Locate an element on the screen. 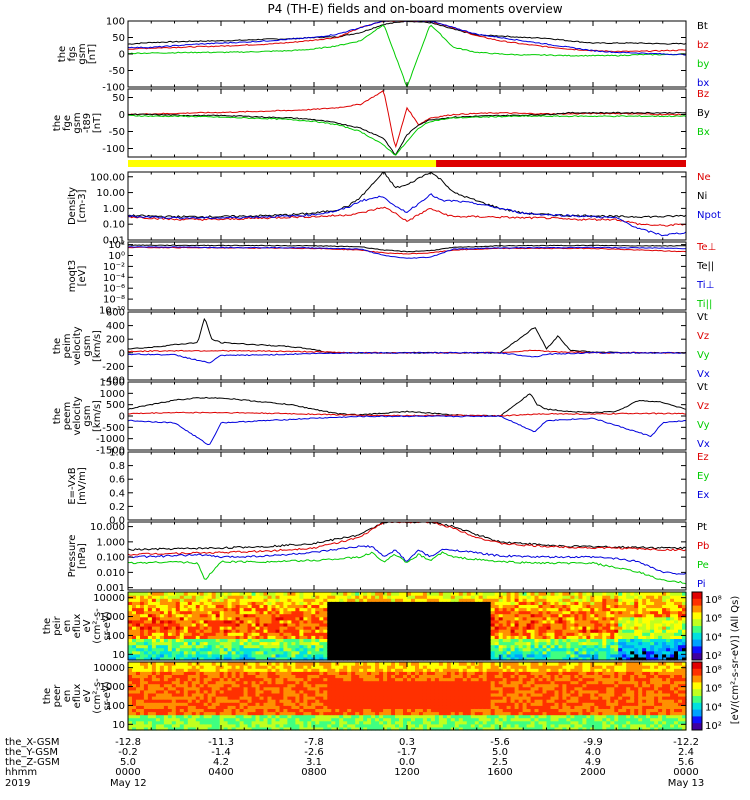 Image resolution: width=750 pixels, height=800 pixels. efield-legend-ey: Ey is located at coordinates (703, 476).